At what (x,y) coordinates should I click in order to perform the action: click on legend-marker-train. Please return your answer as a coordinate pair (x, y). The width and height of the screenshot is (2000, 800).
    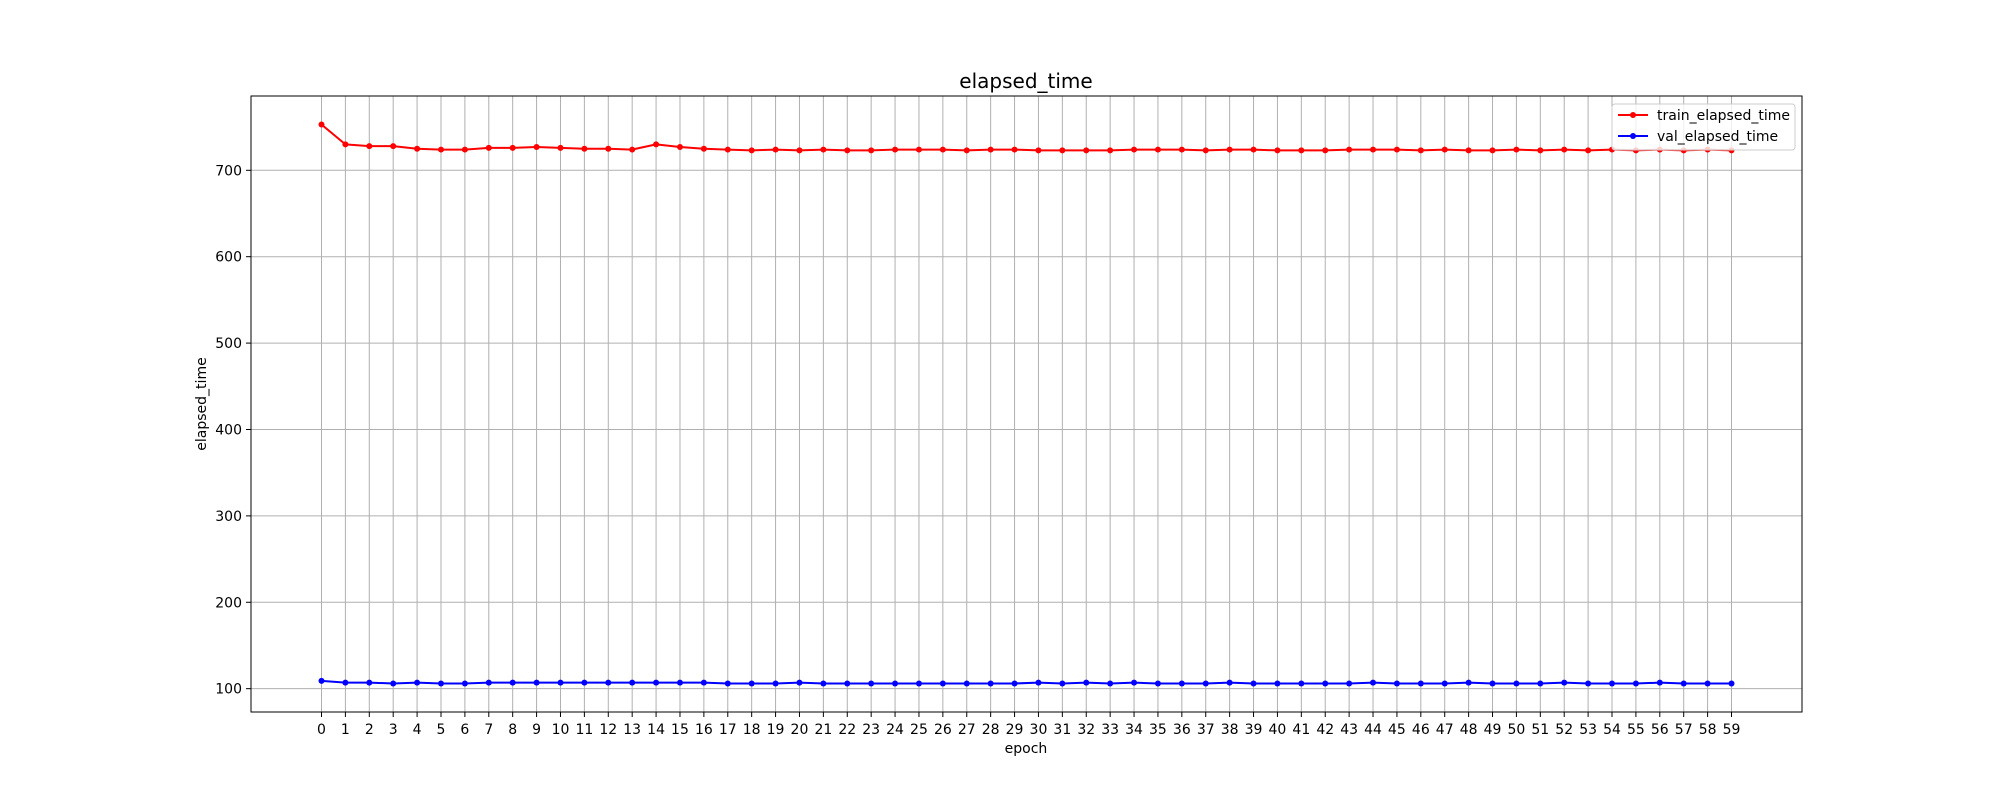
    Looking at the image, I should click on (1633, 115).